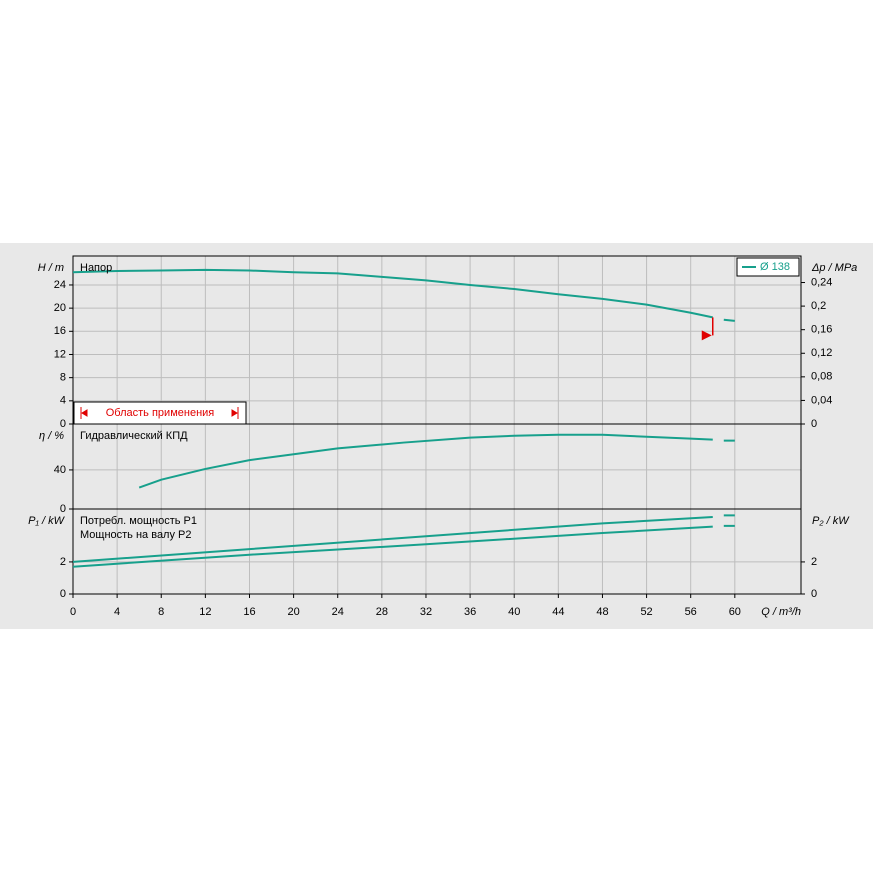  Describe the element at coordinates (831, 521) in the screenshot. I see `y2-axis-label: P₂ / kW` at that location.